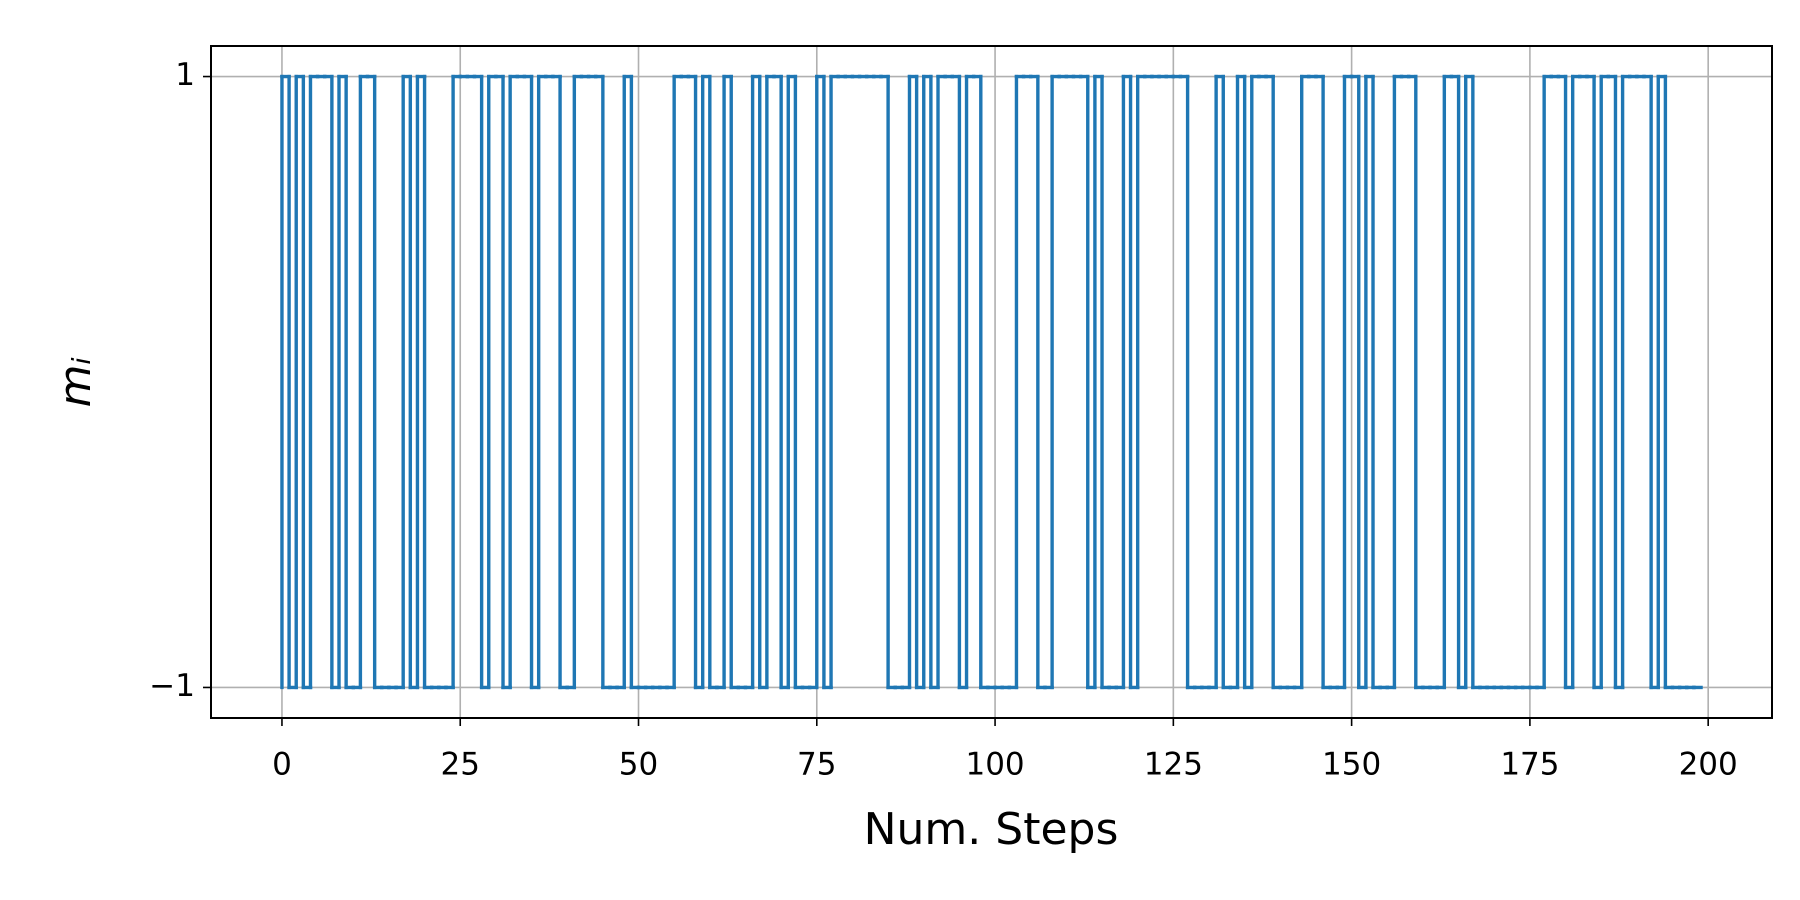 Image resolution: width=1800 pixels, height=900 pixels. I want to click on y-tick-label: −1, so click(172, 686).